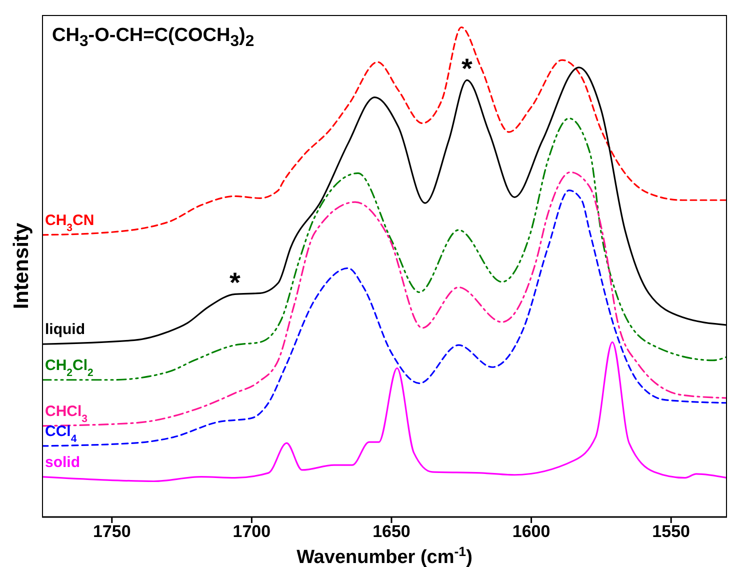 This screenshot has width=729, height=567. What do you see at coordinates (69, 223) in the screenshot?
I see `series-label: CH$_{3}$CN` at bounding box center [69, 223].